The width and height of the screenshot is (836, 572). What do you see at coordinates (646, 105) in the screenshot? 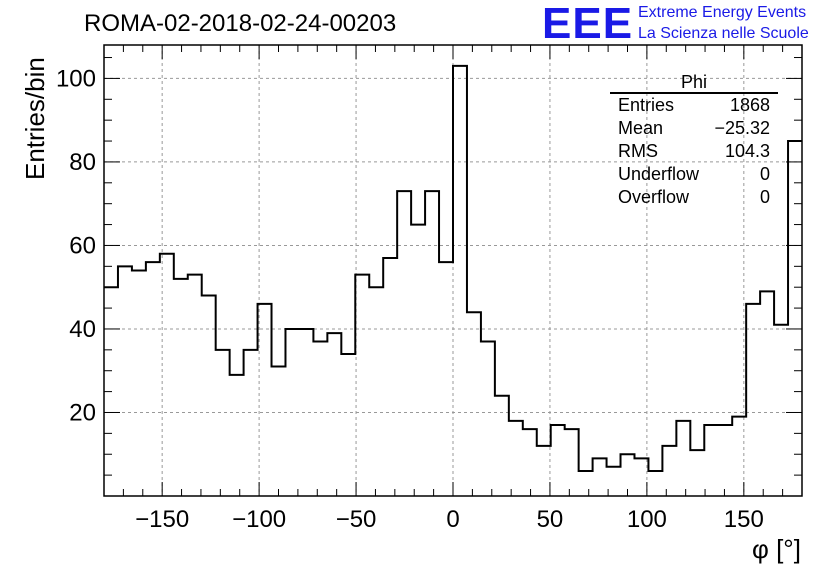
I see `stats-label: Entries` at bounding box center [646, 105].